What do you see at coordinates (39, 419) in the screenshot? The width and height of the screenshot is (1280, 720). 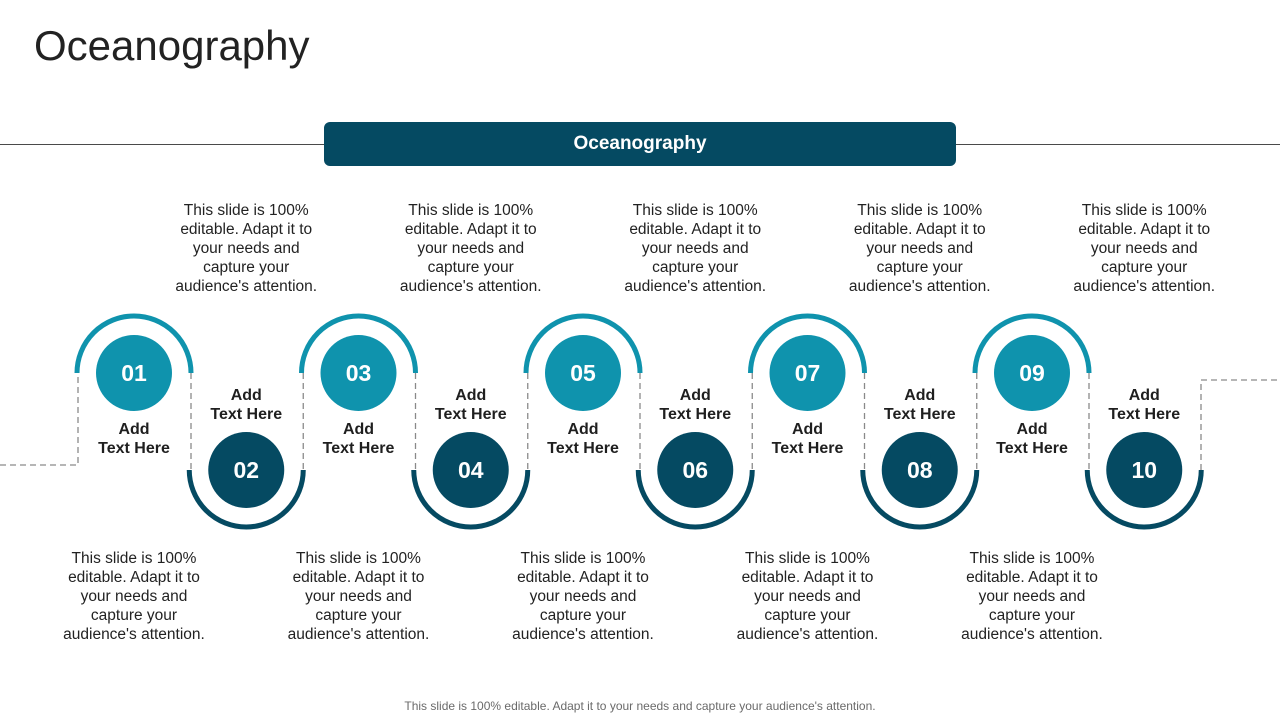 I see `lead-in-connector` at bounding box center [39, 419].